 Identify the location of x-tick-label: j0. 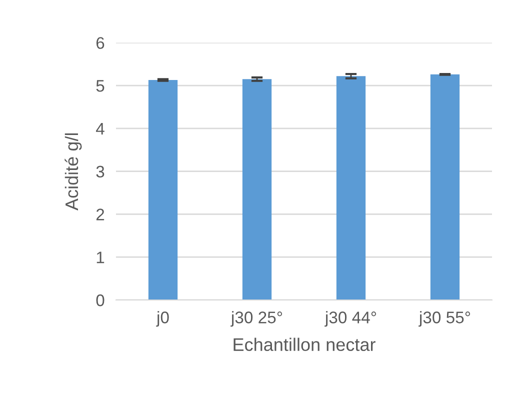
(162, 319).